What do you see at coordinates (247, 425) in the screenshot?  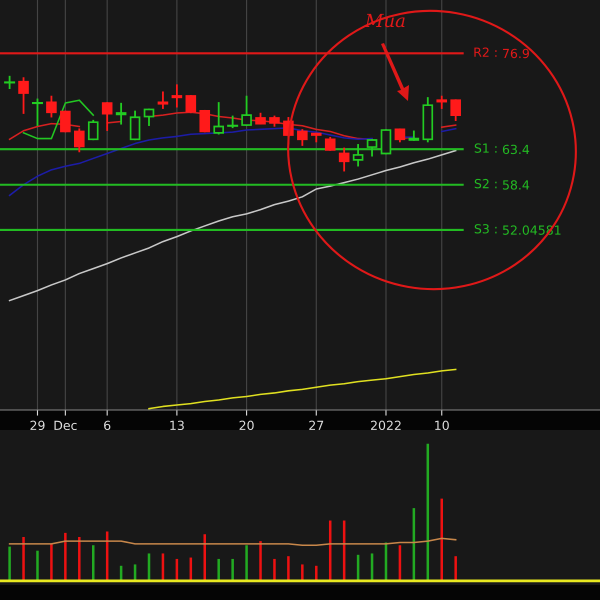 I see `x-tick-label: 20` at bounding box center [247, 425].